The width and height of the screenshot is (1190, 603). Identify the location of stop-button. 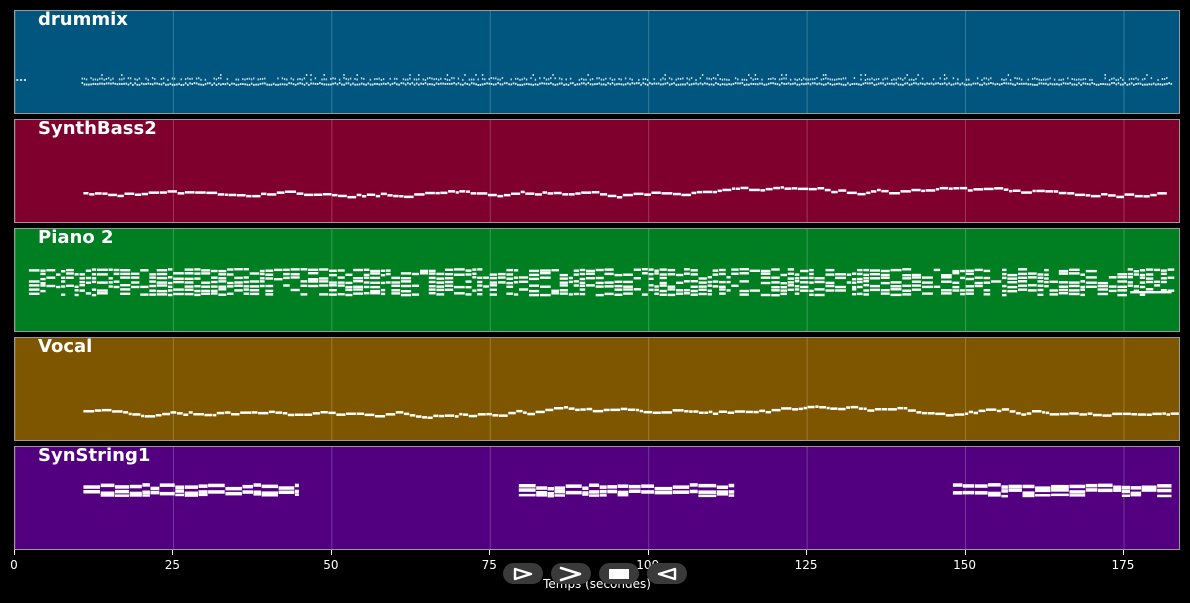
(619, 573).